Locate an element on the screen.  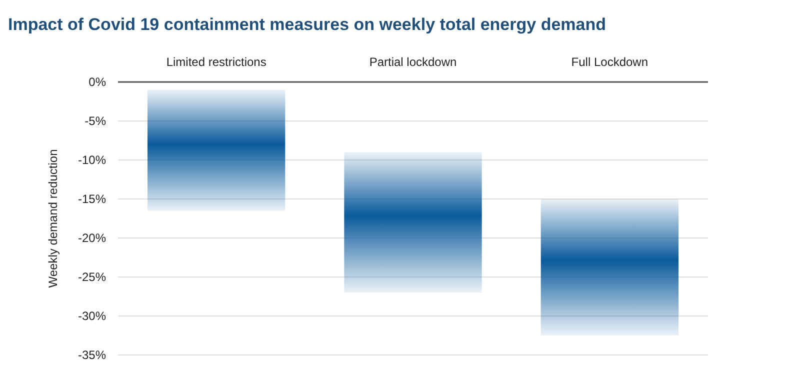
y-tick-label: -25% is located at coordinates (92, 277).